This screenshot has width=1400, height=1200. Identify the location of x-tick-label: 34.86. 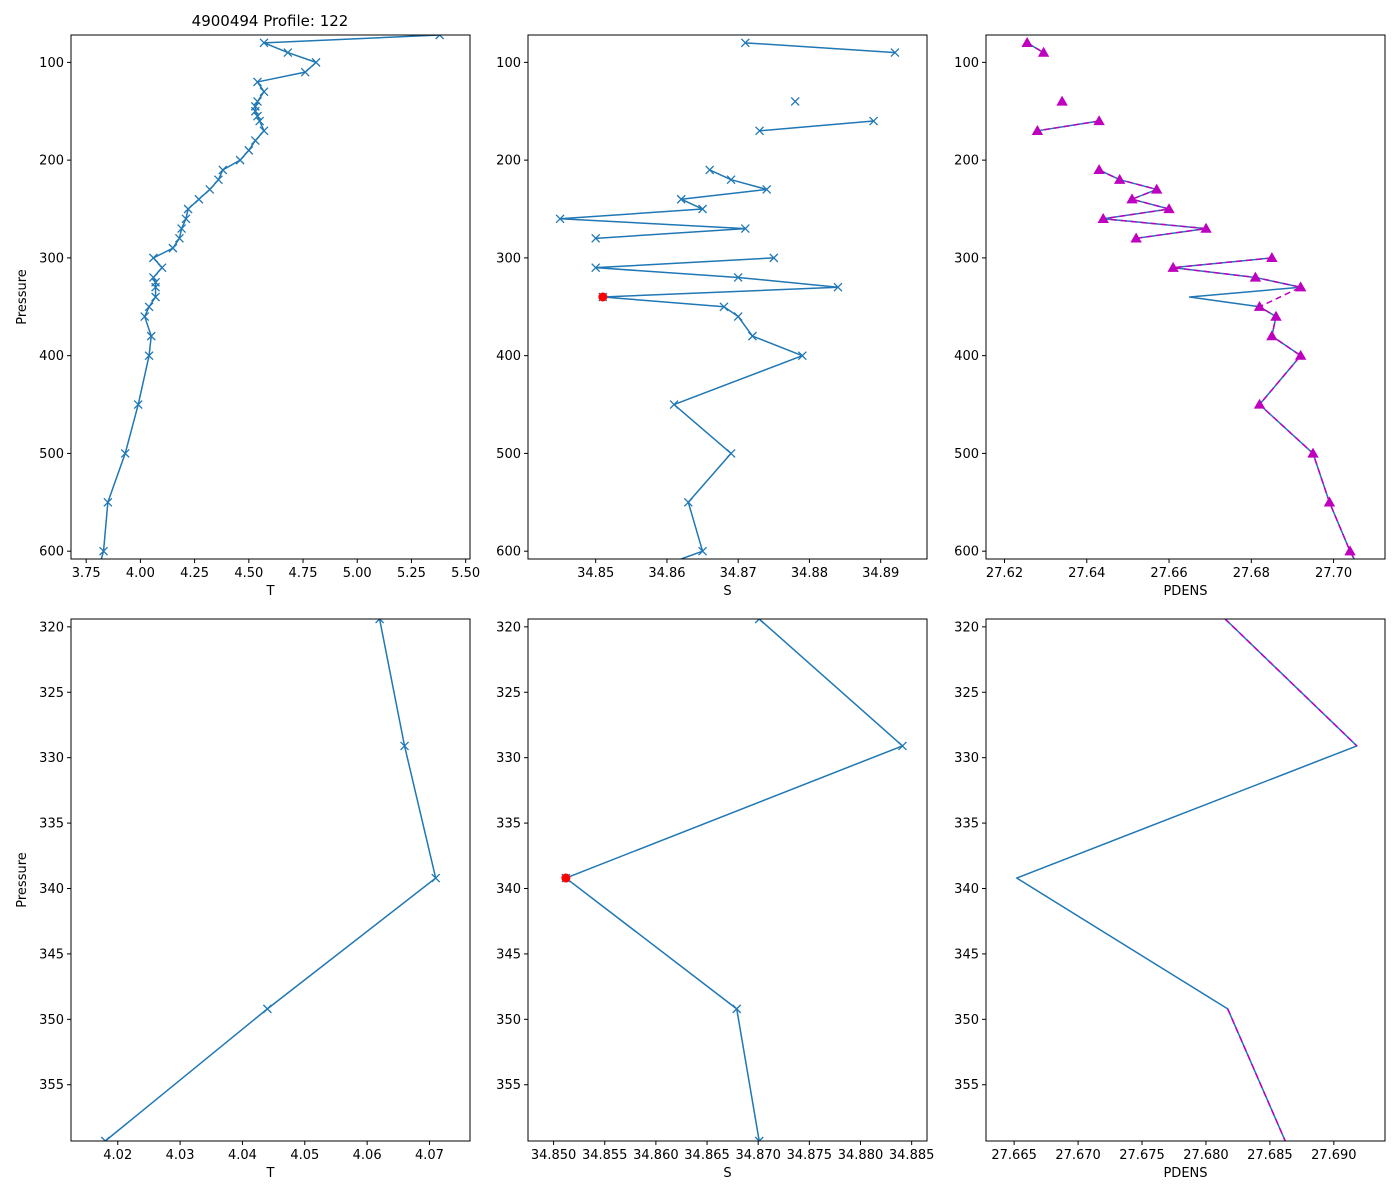
(666, 573).